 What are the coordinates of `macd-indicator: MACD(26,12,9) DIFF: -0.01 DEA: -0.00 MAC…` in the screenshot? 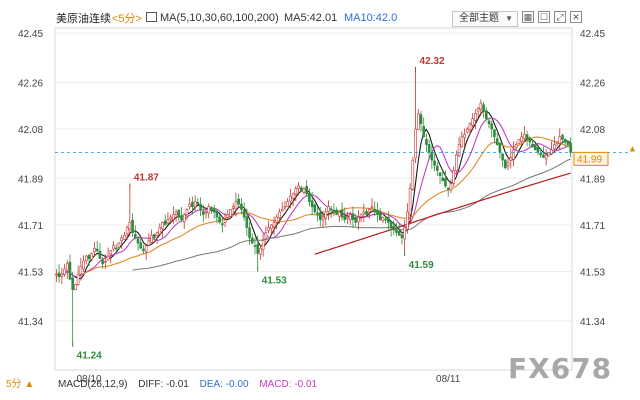 It's located at (191, 384).